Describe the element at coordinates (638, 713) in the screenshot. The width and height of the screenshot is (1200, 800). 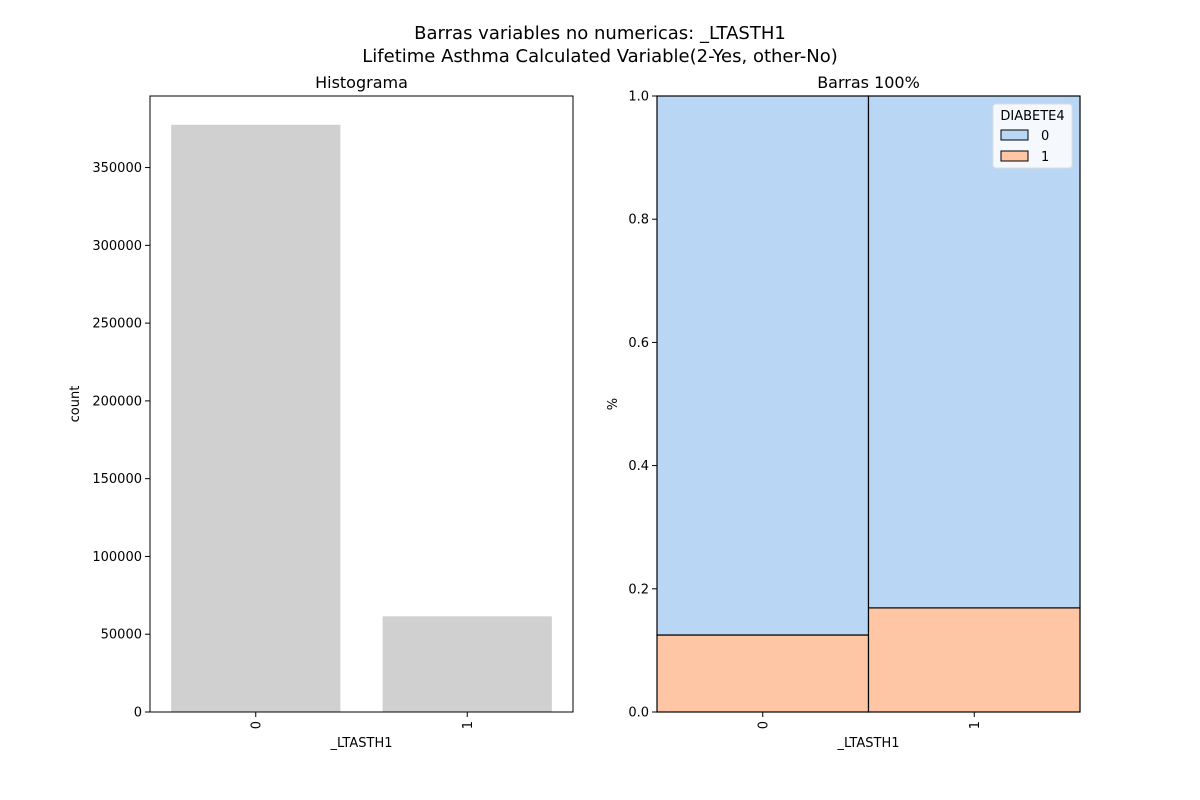
I see `y-tick-label: 0.0` at that location.